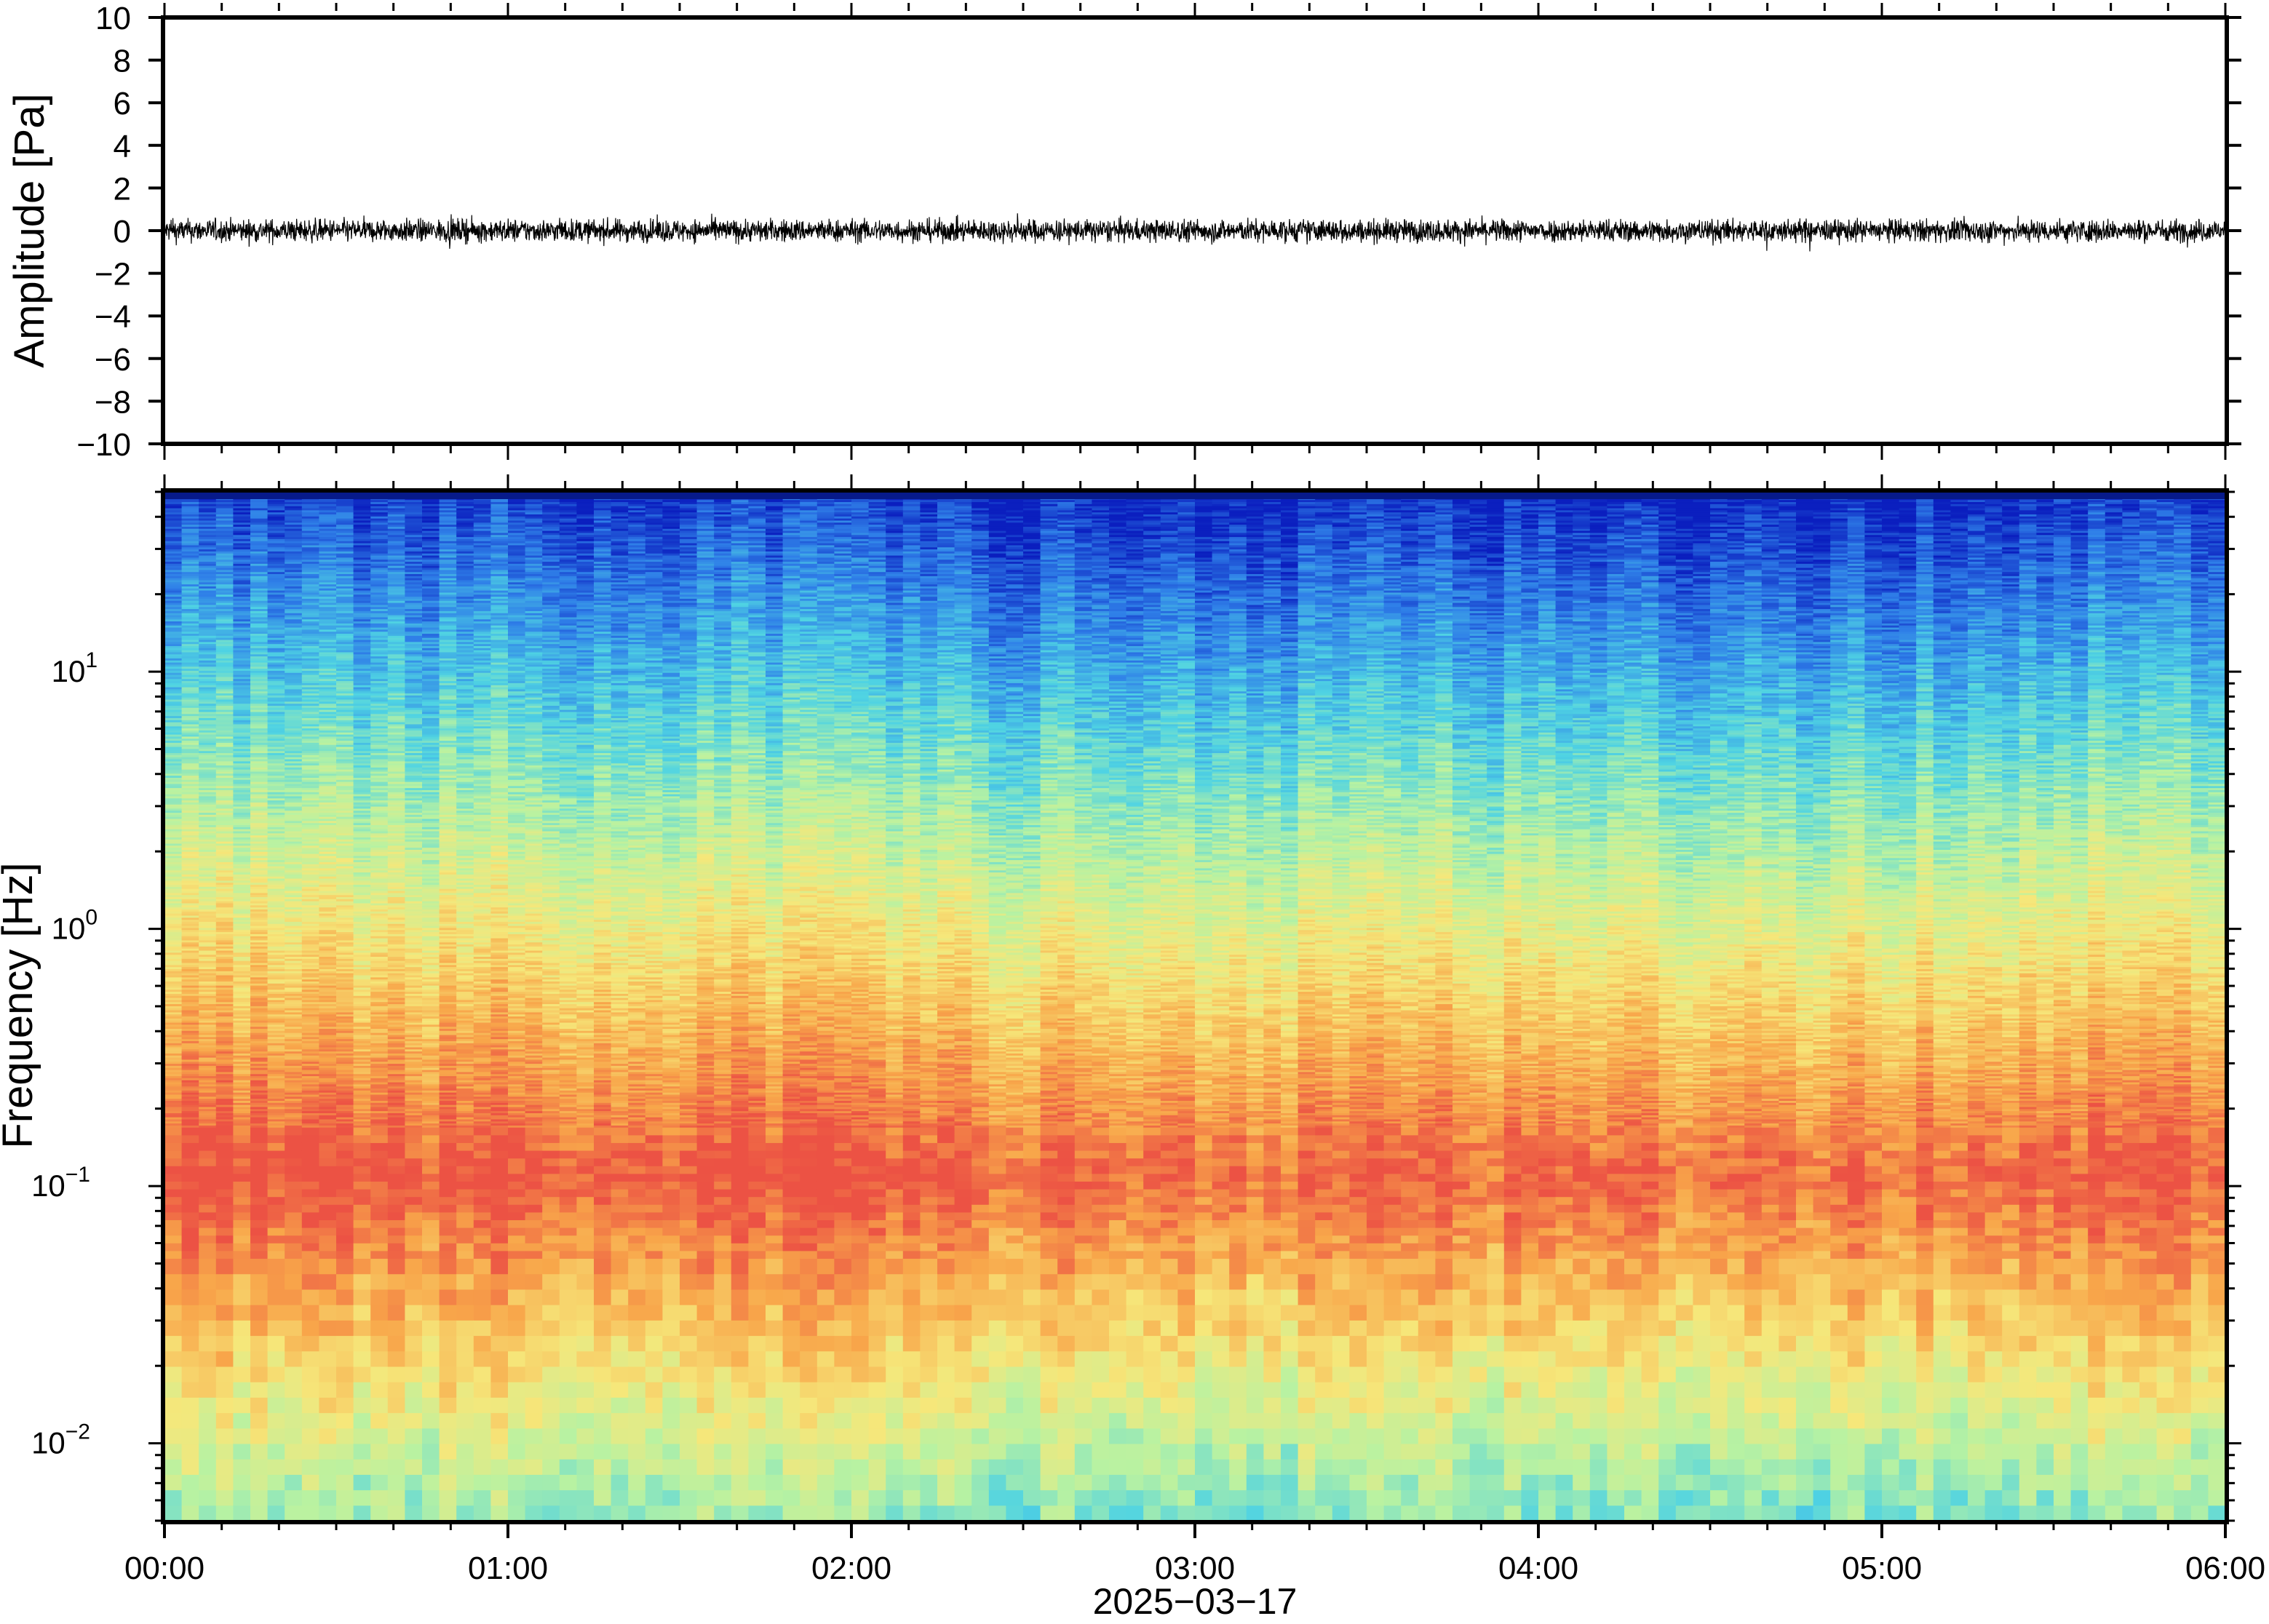 The height and width of the screenshot is (1624, 2269). I want to click on waveform-y-tick-label: 6, so click(123, 104).